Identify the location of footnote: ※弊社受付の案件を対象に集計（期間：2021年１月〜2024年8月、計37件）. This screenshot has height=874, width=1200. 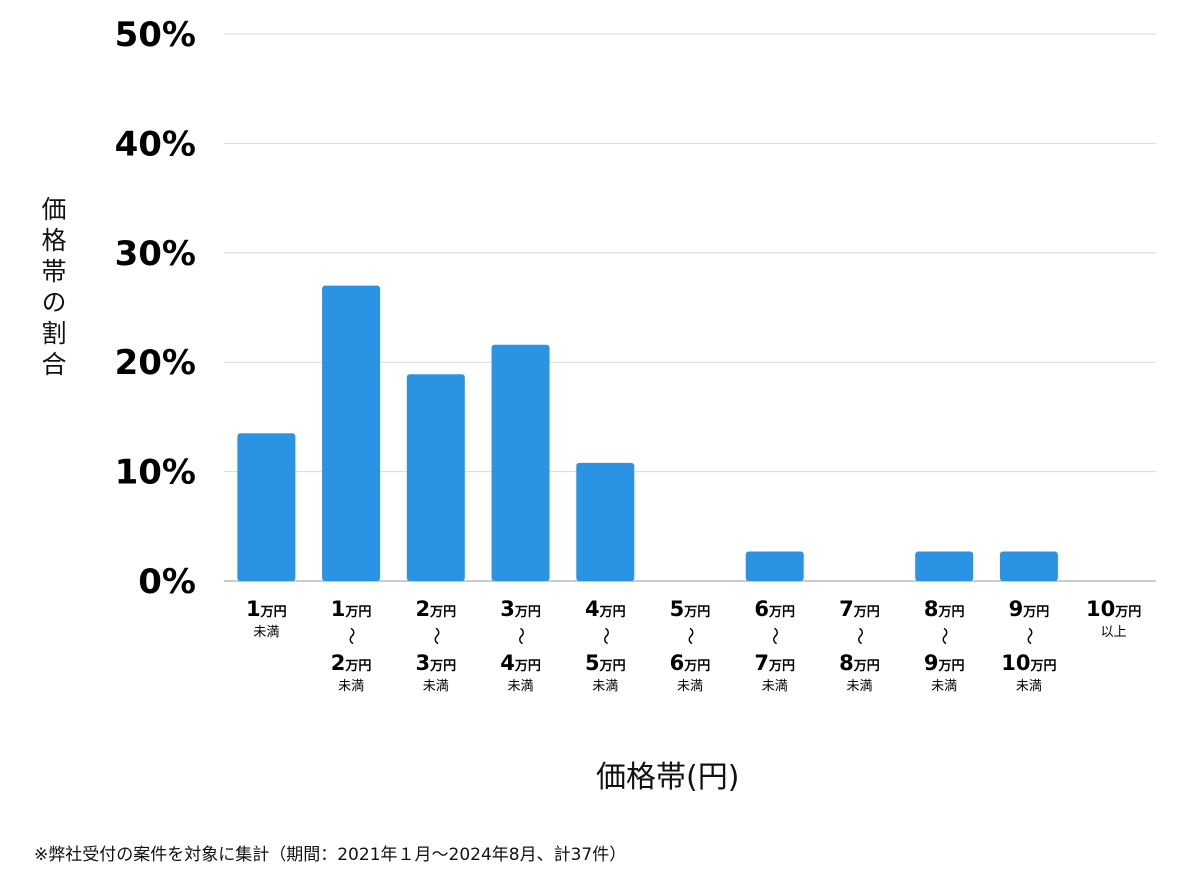
(330, 855).